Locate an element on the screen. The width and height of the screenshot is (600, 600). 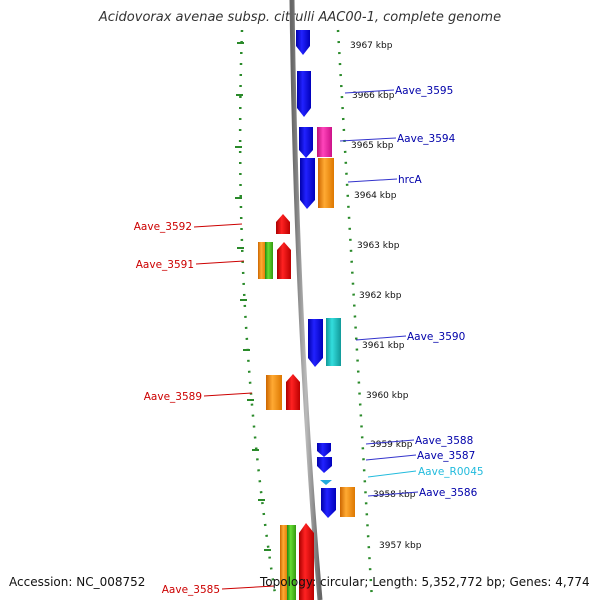
gene-aave-3590-blue is located at coordinates (315, 343).